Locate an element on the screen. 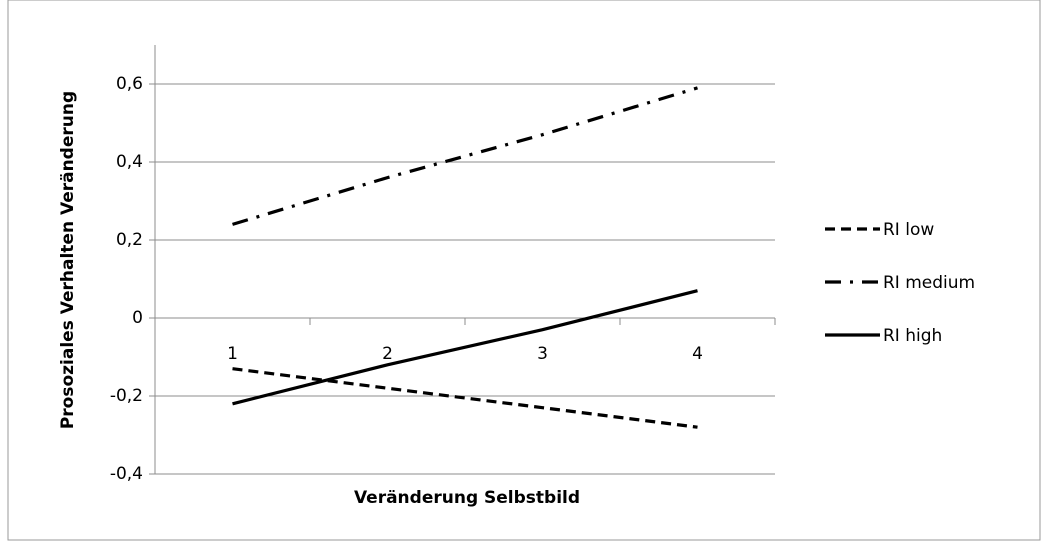  legend-label: RI high is located at coordinates (912, 336).